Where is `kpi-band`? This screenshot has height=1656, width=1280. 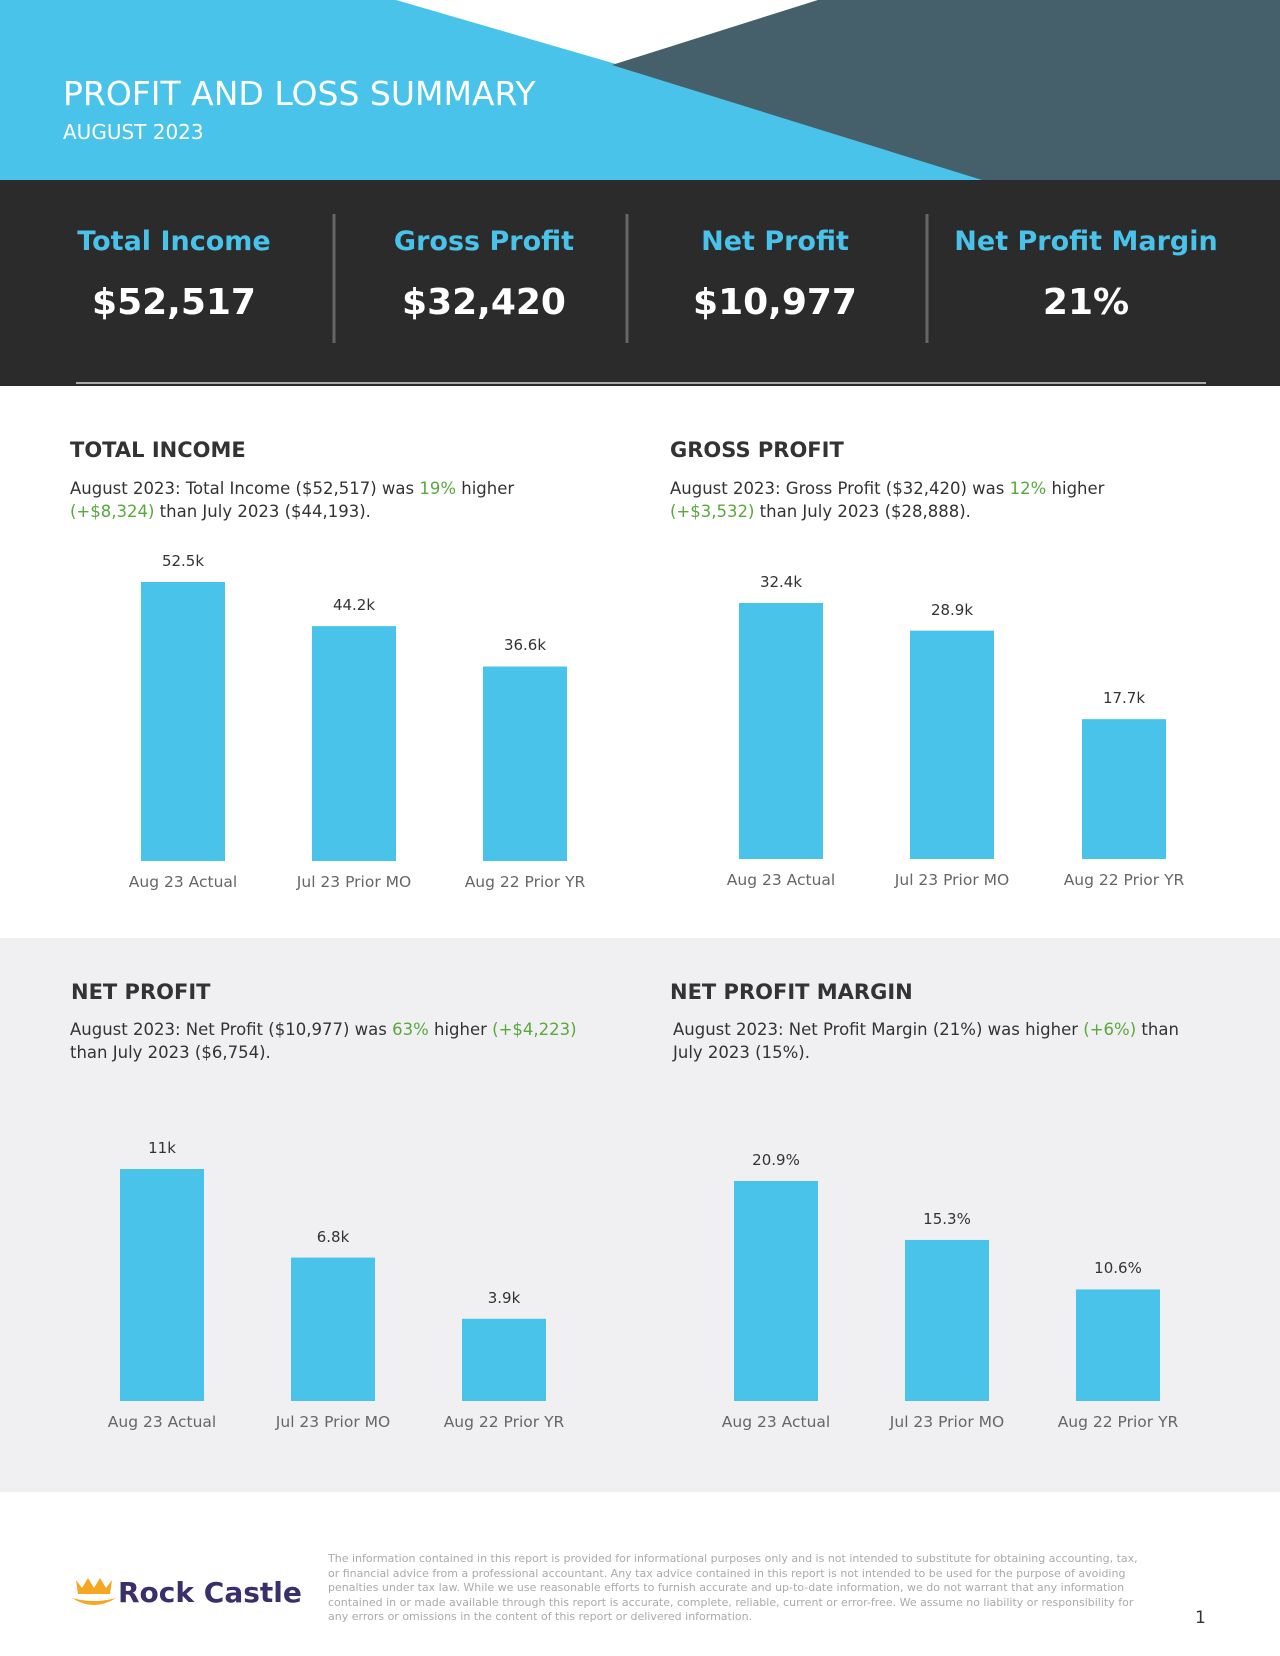 kpi-band is located at coordinates (640, 283).